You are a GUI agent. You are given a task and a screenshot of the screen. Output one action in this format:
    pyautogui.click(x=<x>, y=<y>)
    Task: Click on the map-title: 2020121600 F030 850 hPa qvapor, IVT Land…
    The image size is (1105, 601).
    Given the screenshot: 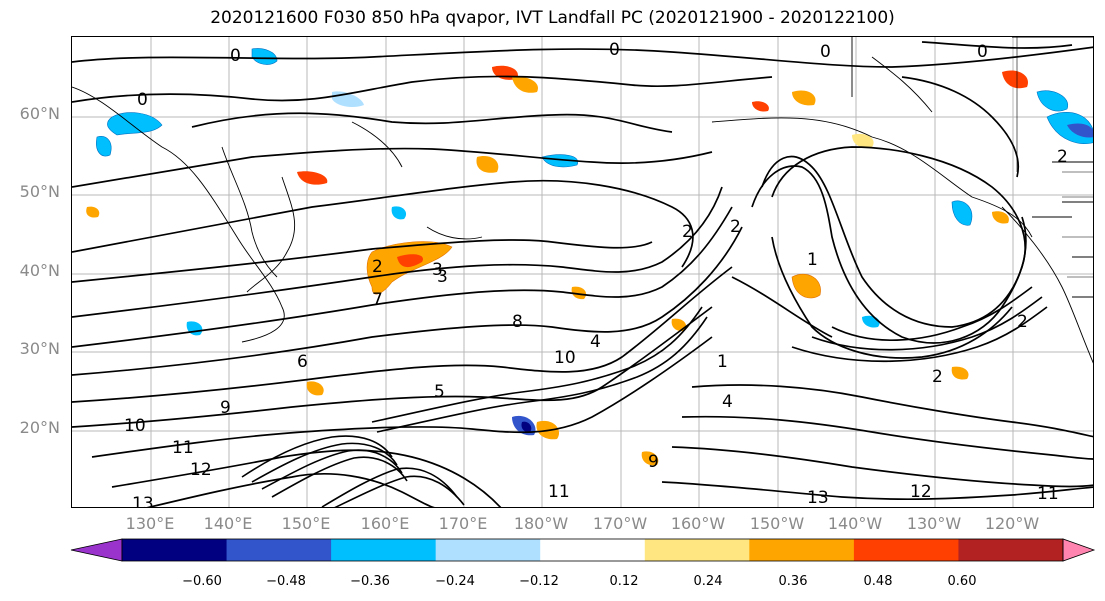 What is the action you would take?
    pyautogui.click(x=552, y=18)
    